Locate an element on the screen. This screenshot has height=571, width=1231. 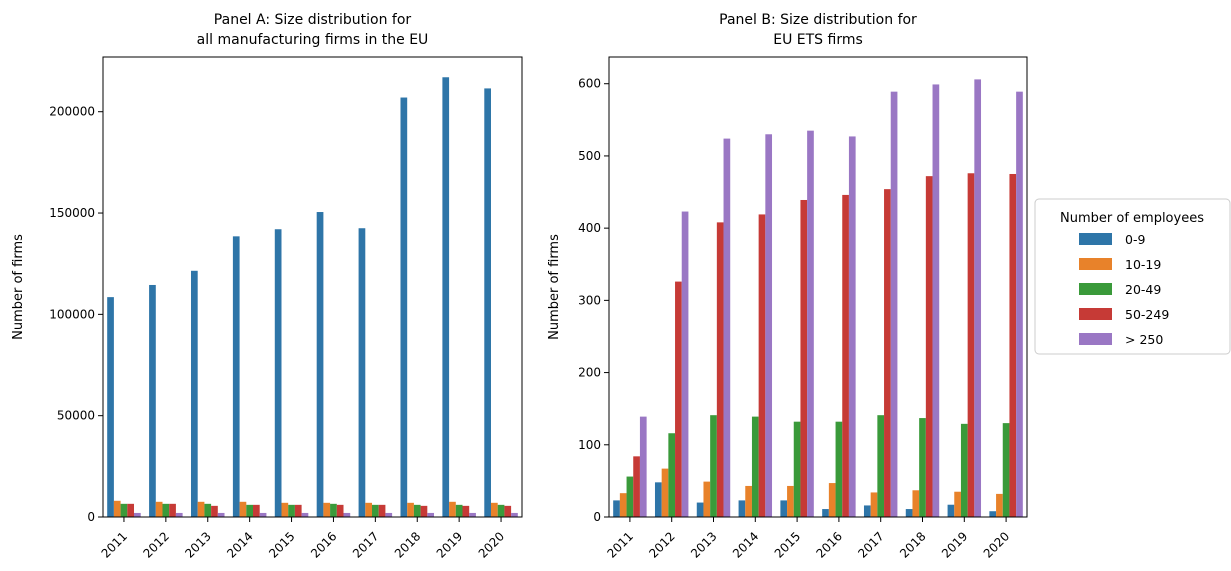
bar-panel-b-20-49-2014 is located at coordinates (755, 466).